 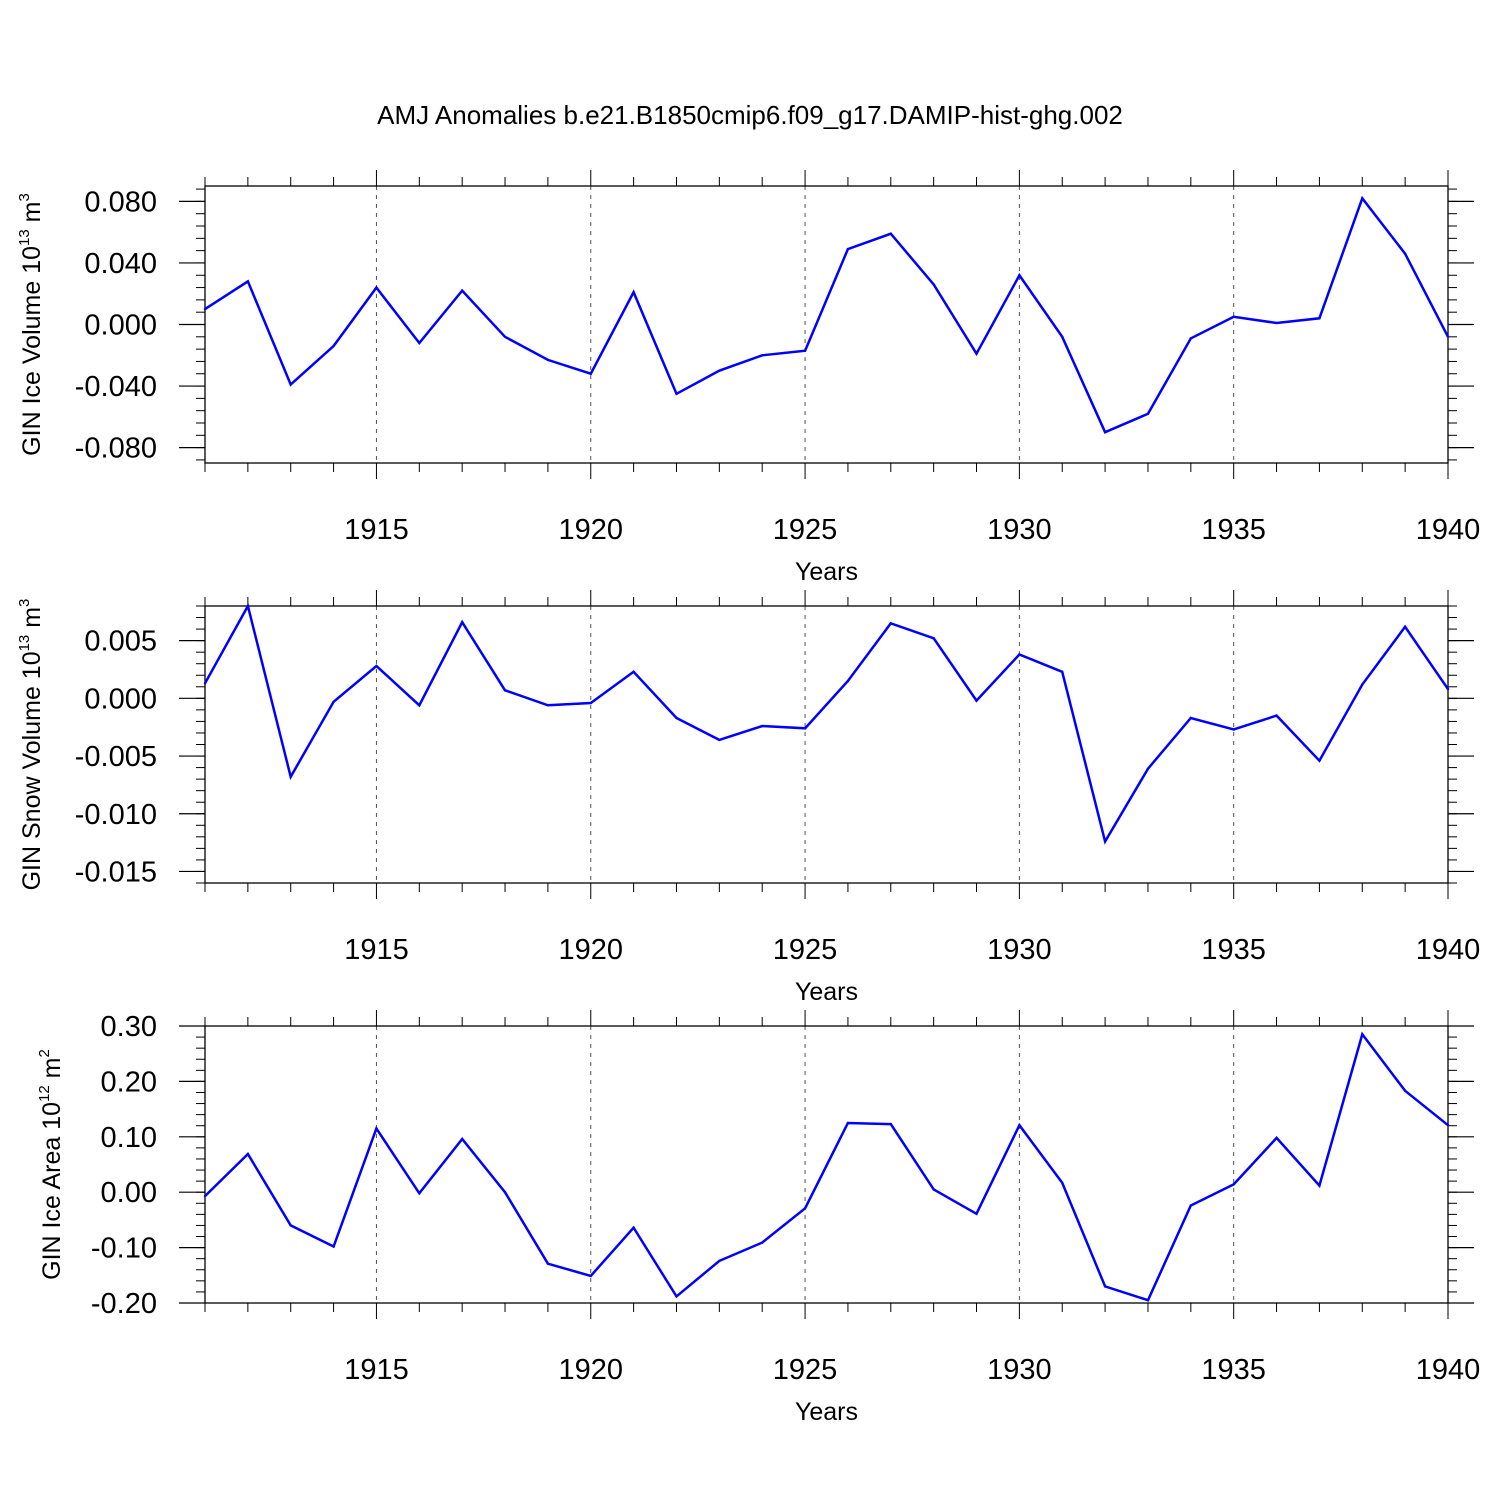 What do you see at coordinates (116, 757) in the screenshot?
I see `y-tick-label: -0.005` at bounding box center [116, 757].